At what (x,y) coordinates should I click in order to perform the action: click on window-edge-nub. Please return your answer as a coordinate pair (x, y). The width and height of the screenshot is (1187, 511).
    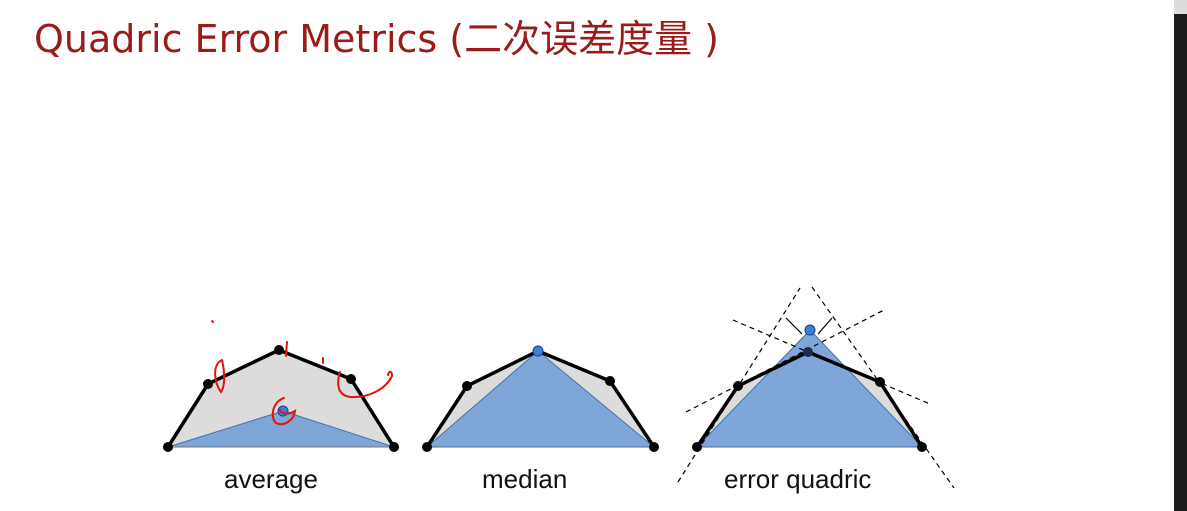
    Looking at the image, I should click on (1180, 7).